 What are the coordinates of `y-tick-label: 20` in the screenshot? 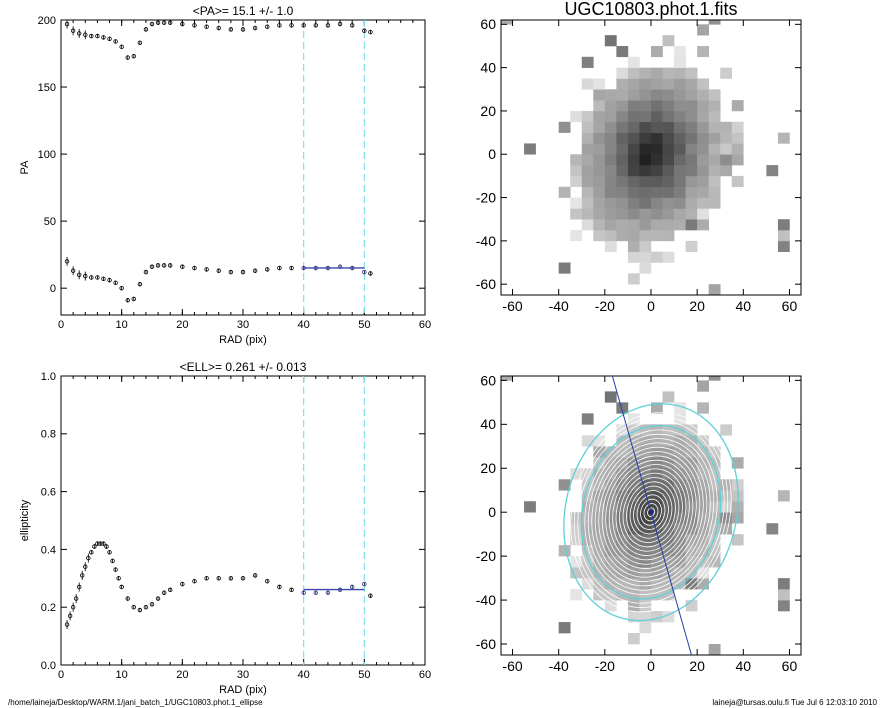 It's located at (488, 468).